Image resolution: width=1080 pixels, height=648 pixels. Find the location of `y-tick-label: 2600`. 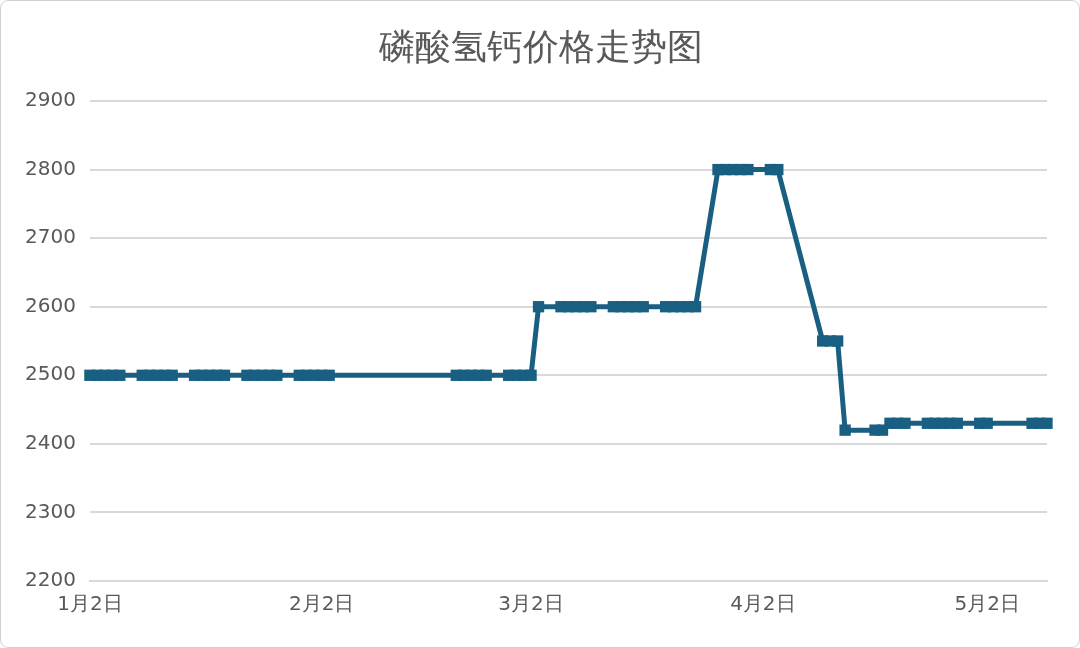

y-tick-label: 2600 is located at coordinates (50, 304).